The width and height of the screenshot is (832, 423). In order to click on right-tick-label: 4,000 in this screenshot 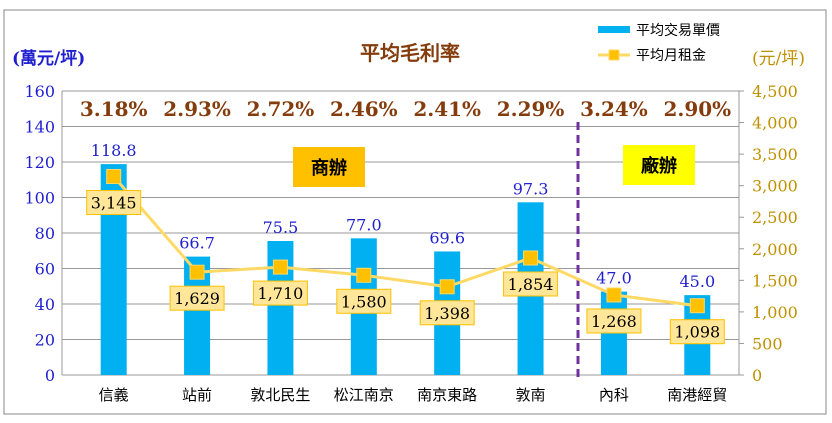, I will do `click(775, 123)`.